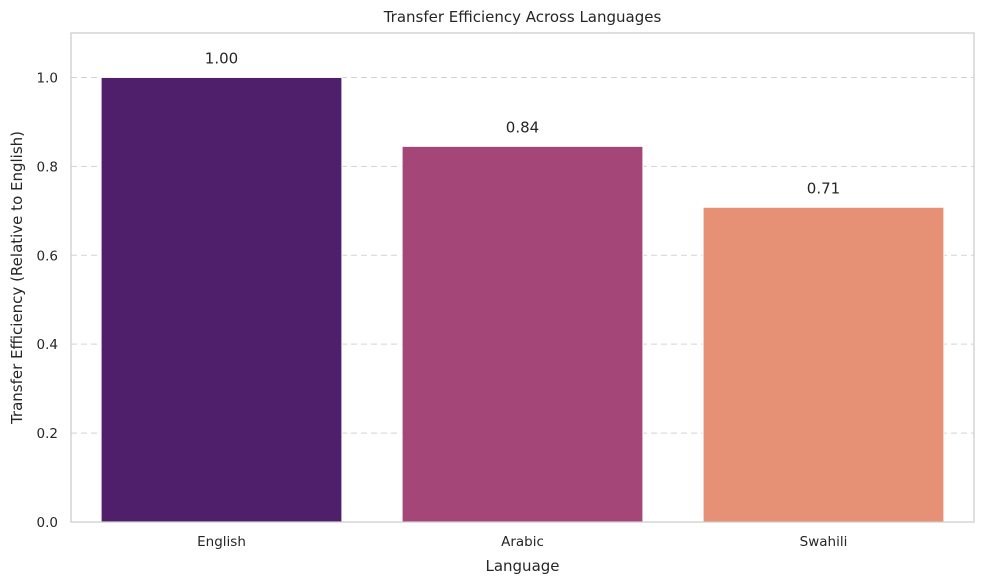  I want to click on bar-swahili, so click(823, 364).